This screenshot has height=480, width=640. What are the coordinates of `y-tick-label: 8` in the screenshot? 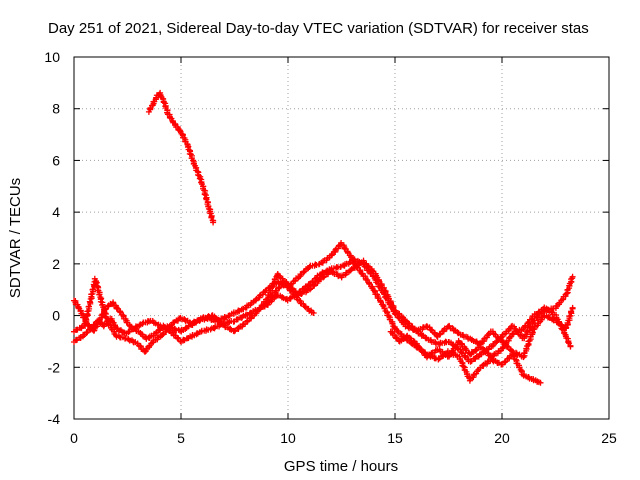 It's located at (56, 109).